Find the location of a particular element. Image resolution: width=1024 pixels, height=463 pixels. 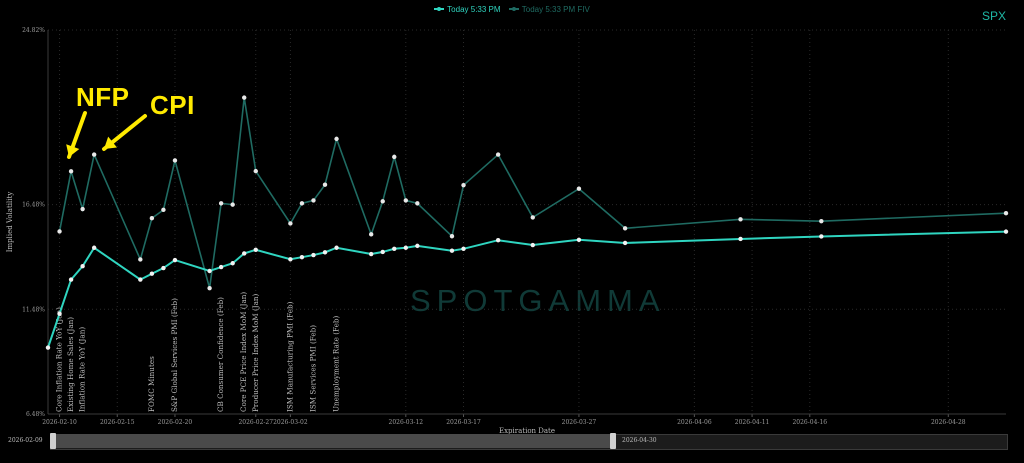

event-label: Core Inflation Rate YoY (Jan) is located at coordinates (59, 359).